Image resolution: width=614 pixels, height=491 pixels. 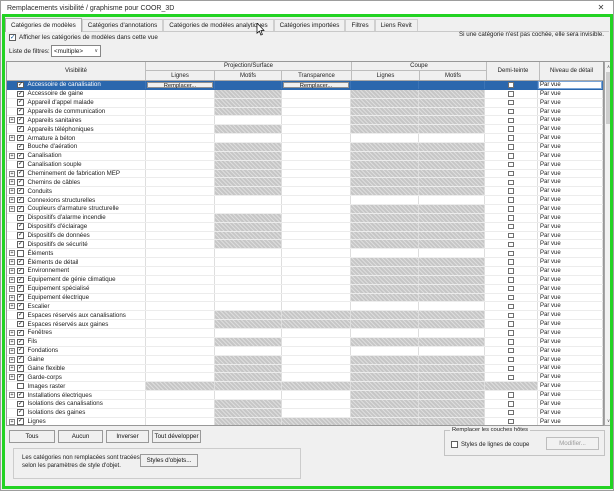 What do you see at coordinates (608, 66) in the screenshot?
I see `scroll-up-icon: ∧` at bounding box center [608, 66].